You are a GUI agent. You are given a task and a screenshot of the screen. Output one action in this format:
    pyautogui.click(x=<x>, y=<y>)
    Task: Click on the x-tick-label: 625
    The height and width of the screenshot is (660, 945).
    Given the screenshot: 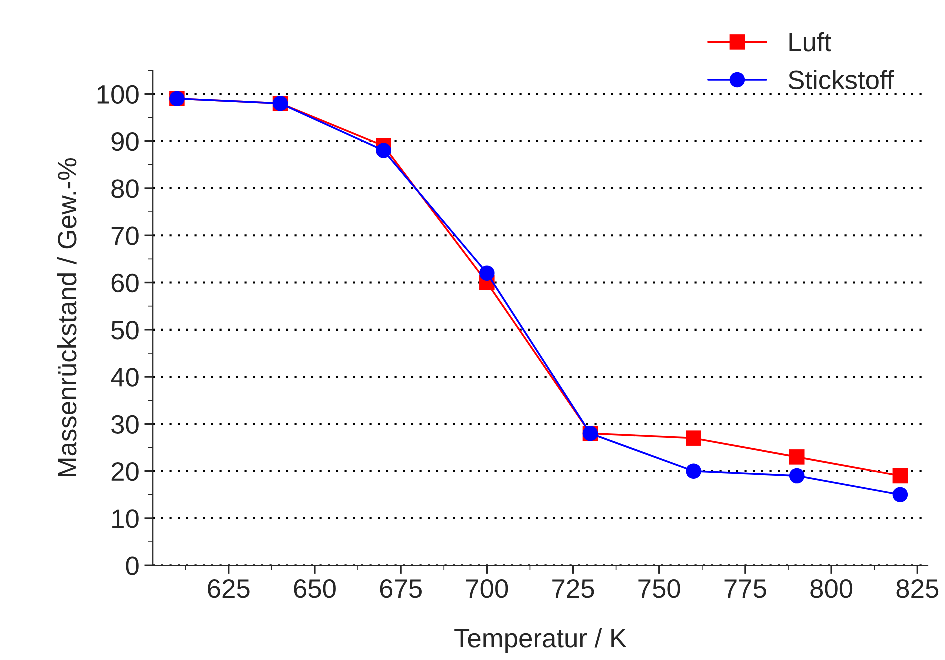 What is the action you would take?
    pyautogui.click(x=229, y=589)
    